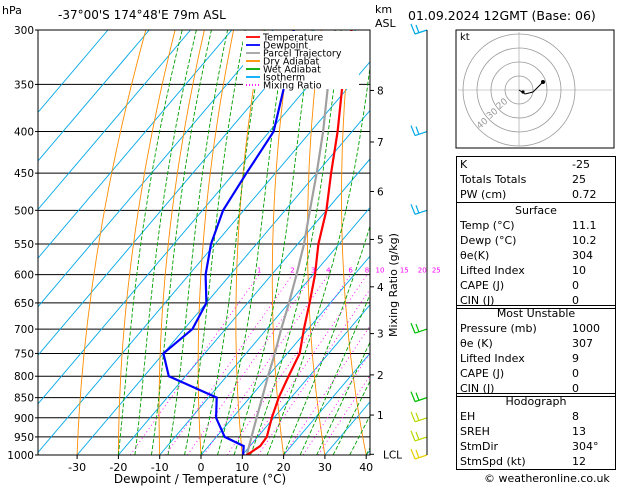  Describe the element at coordinates (24, 245) in the screenshot. I see `pressure-tick-label: 550` at that location.